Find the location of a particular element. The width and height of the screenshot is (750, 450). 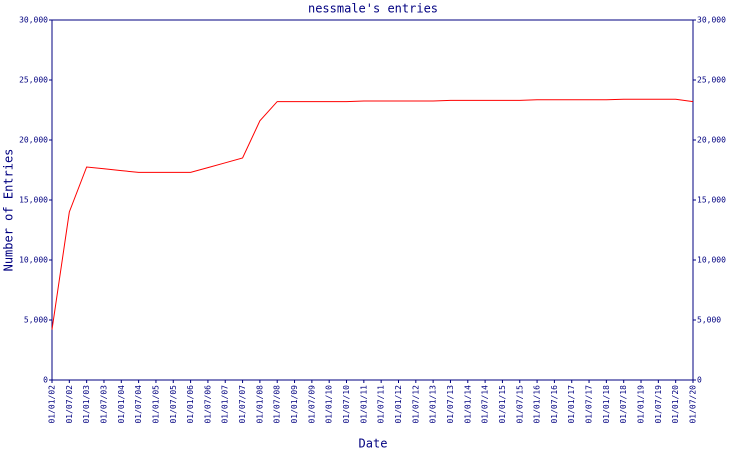

y2-tick-label: 10,000 is located at coordinates (711, 260).